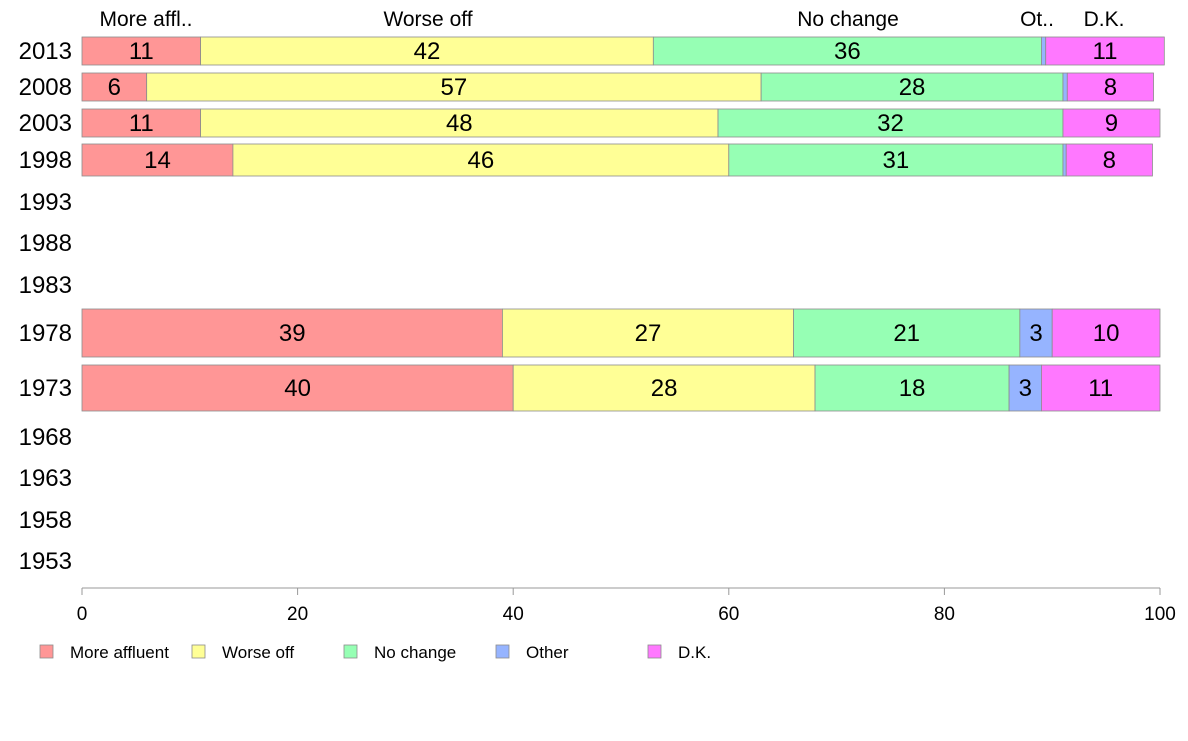 Image resolution: width=1188 pixels, height=741 pixels. Describe the element at coordinates (547, 652) in the screenshot. I see `legend-label: Other` at that location.